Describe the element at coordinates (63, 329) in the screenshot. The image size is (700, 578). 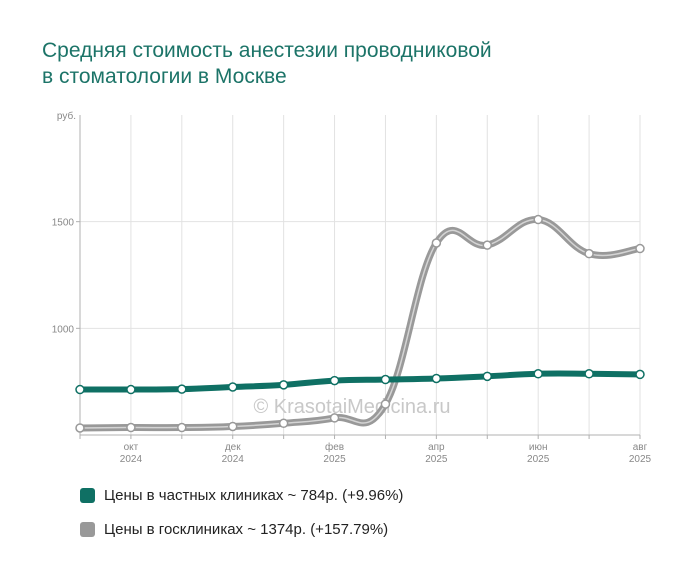
I see `y-tick-label: 1000` at that location.